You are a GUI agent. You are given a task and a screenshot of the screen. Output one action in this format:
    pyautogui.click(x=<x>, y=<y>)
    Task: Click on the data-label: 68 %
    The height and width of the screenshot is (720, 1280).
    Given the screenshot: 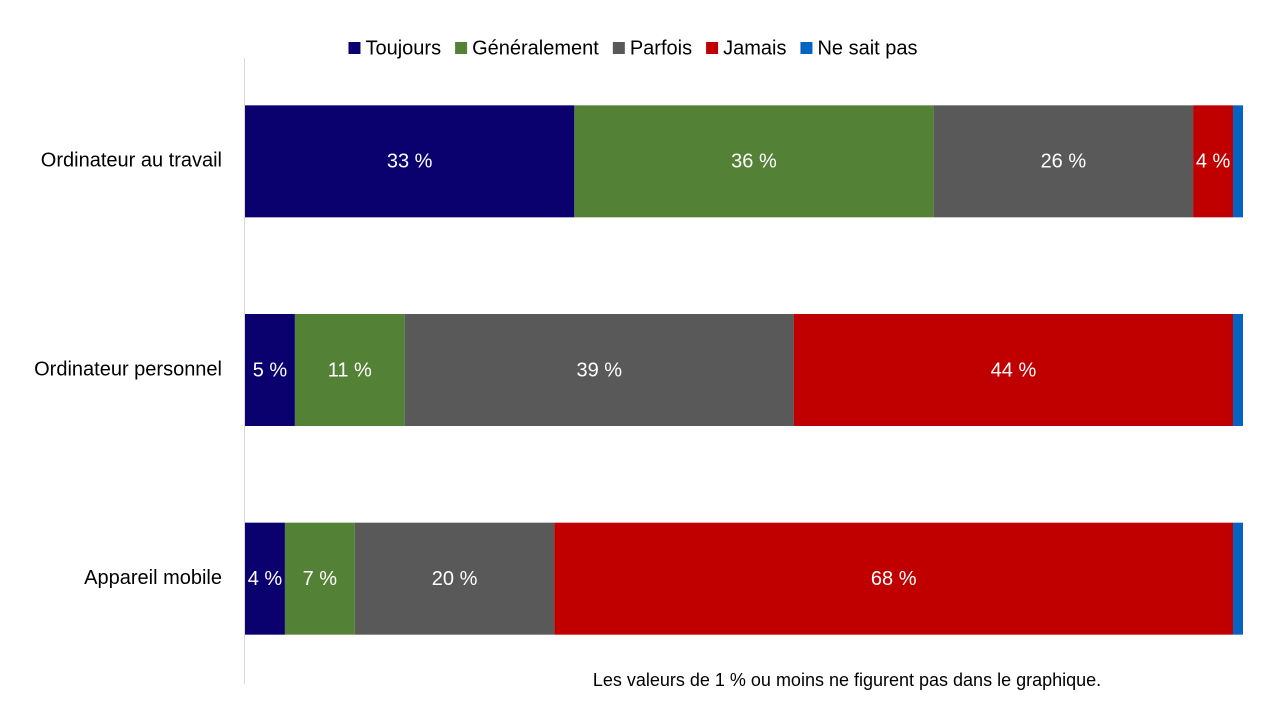 What is the action you would take?
    pyautogui.click(x=894, y=579)
    